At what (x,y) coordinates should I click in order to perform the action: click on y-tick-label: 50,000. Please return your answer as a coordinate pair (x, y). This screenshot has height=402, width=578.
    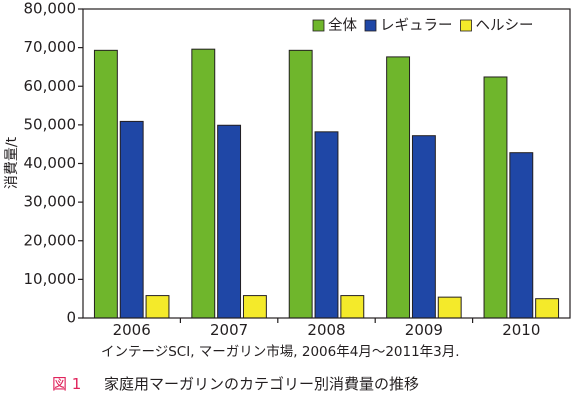
    Looking at the image, I should click on (50, 124).